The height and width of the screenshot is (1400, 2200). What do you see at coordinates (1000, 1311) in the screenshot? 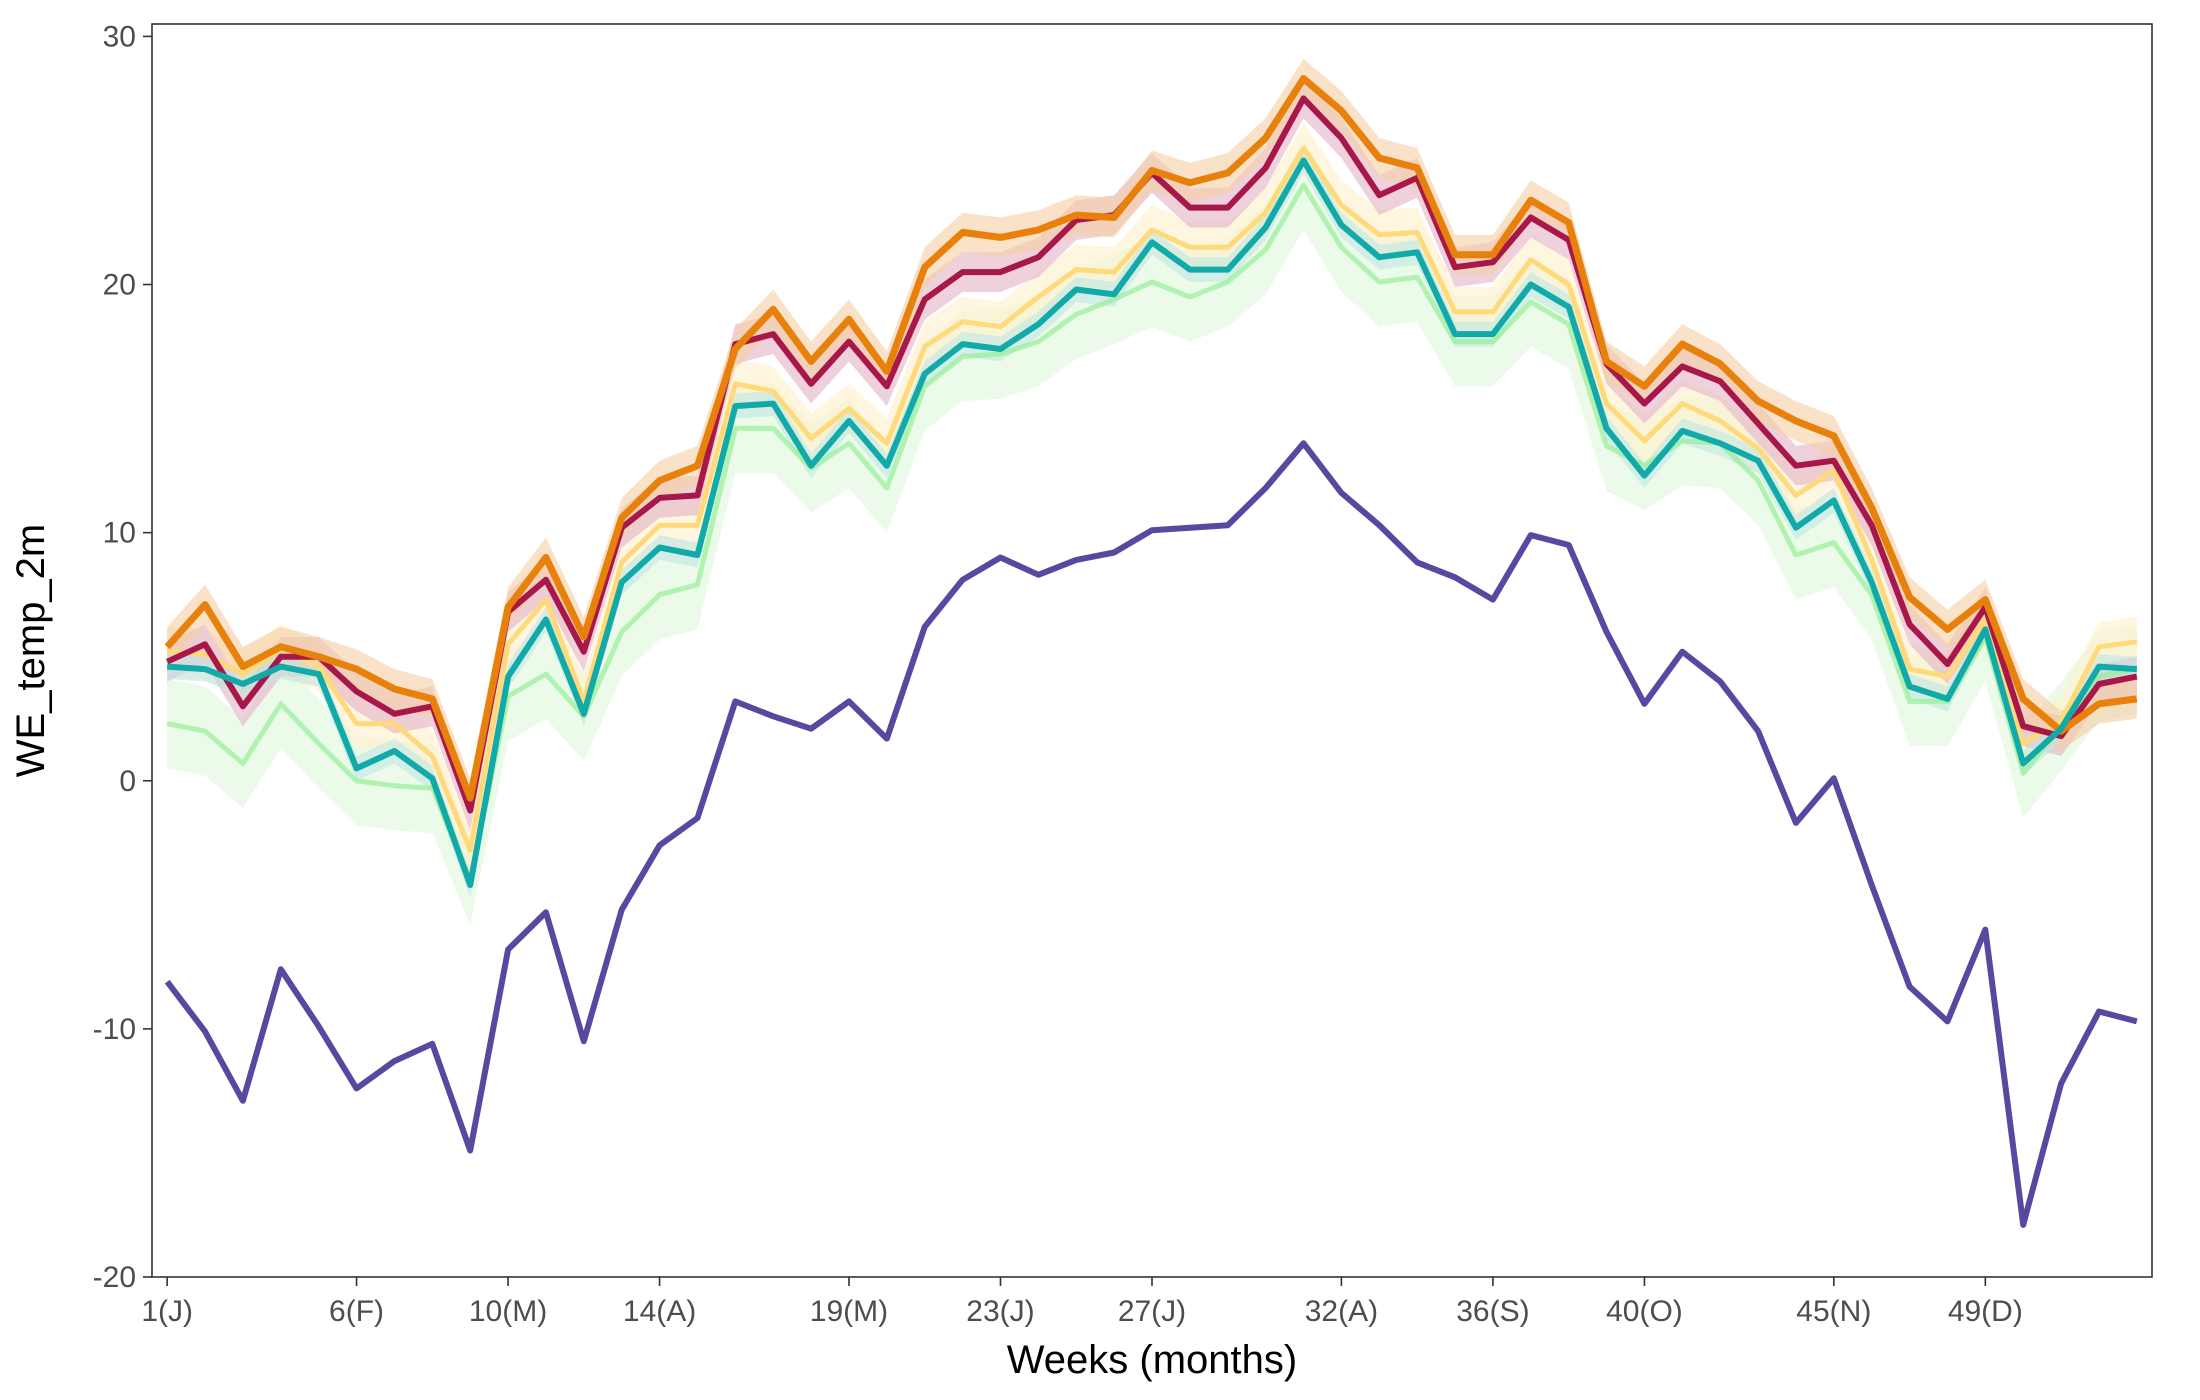
I see `x-tick-label: 23(J)` at bounding box center [1000, 1311].